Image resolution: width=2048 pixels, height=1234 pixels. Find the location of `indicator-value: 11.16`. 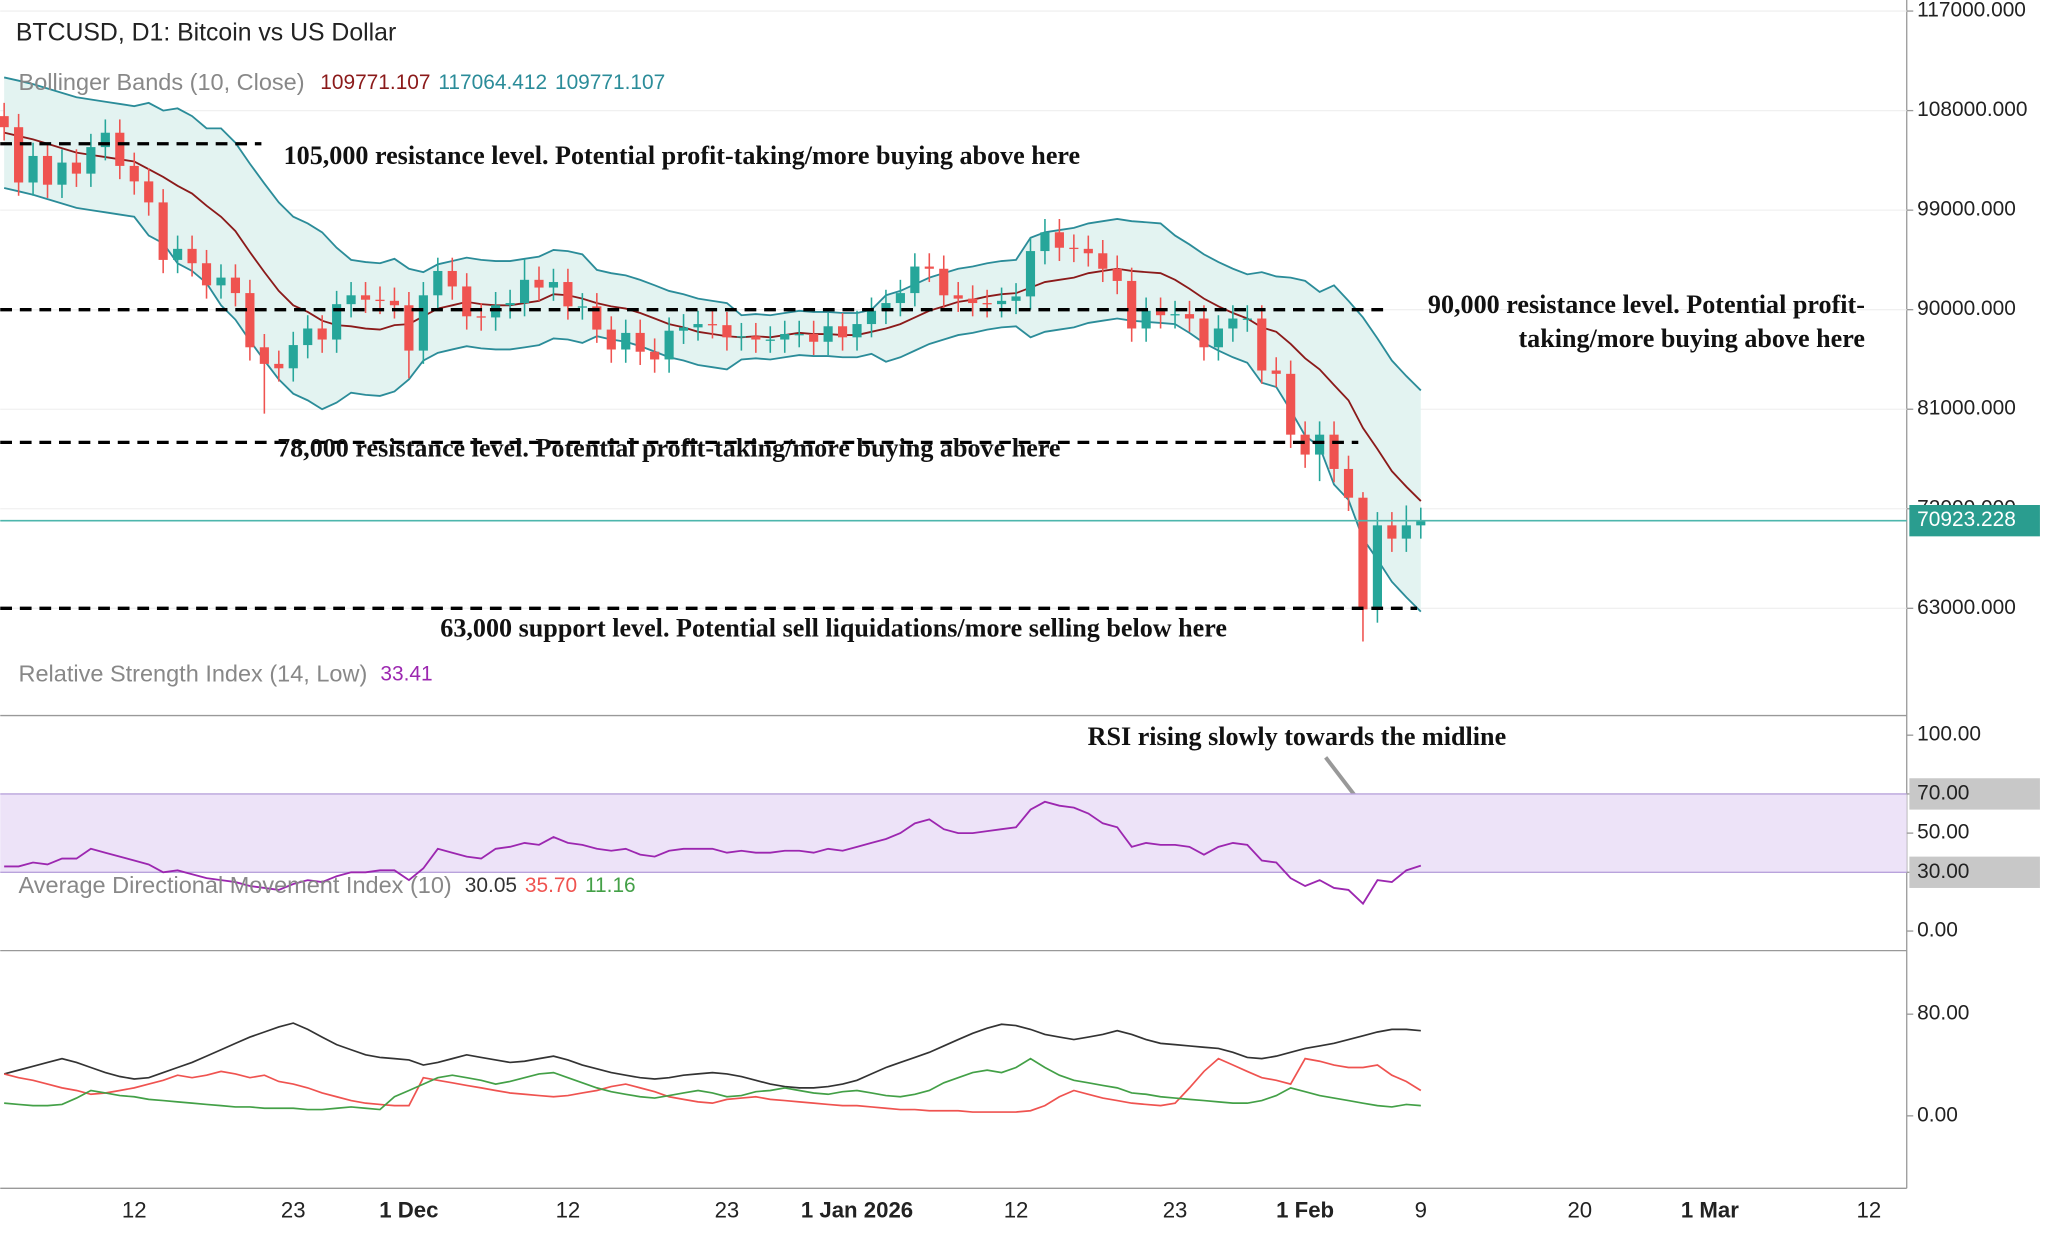

indicator-value: 11.16 is located at coordinates (610, 885).